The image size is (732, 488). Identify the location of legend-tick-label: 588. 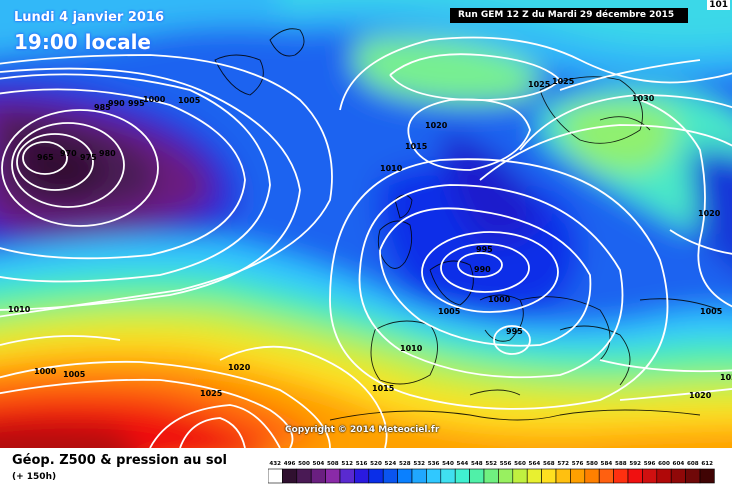
(621, 464).